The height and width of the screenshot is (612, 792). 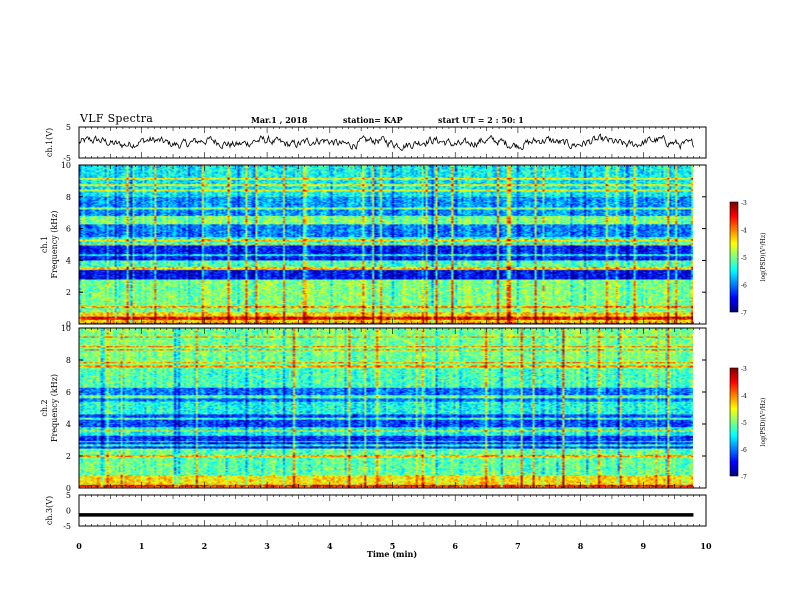 I want to click on spectrogram-ylabel-channel: ch.2, so click(x=44, y=407).